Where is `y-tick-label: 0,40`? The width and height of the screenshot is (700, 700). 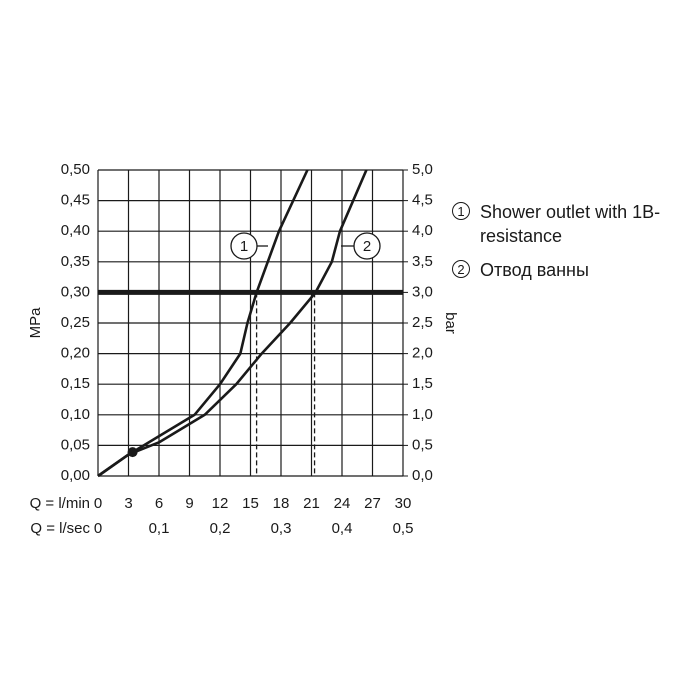 y-tick-label: 0,40 is located at coordinates (75, 230).